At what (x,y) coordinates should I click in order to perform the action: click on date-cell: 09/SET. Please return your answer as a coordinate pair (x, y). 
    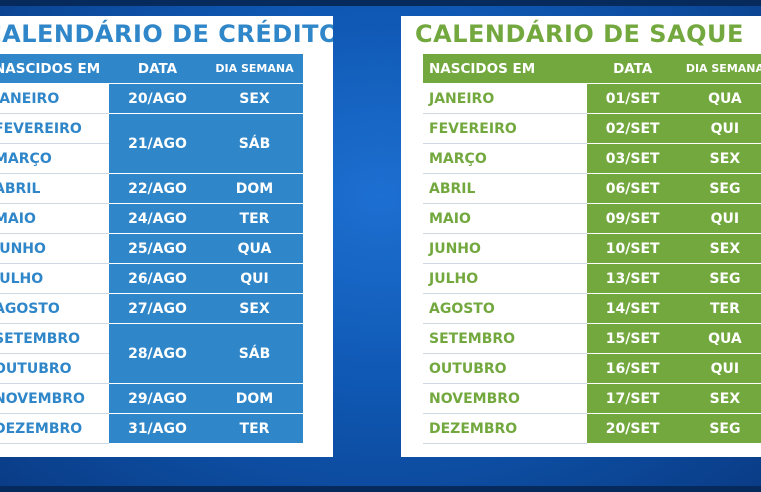
    Looking at the image, I should click on (632, 218).